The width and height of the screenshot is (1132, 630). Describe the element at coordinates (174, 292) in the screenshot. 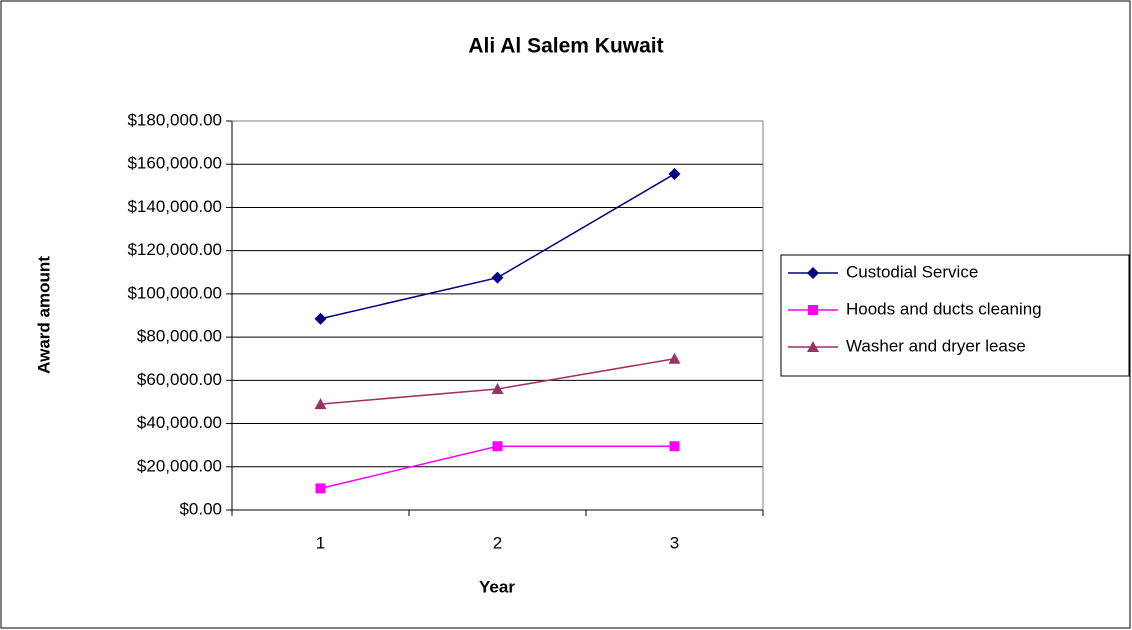

I see `y-tick-label: $100,000.00` at that location.